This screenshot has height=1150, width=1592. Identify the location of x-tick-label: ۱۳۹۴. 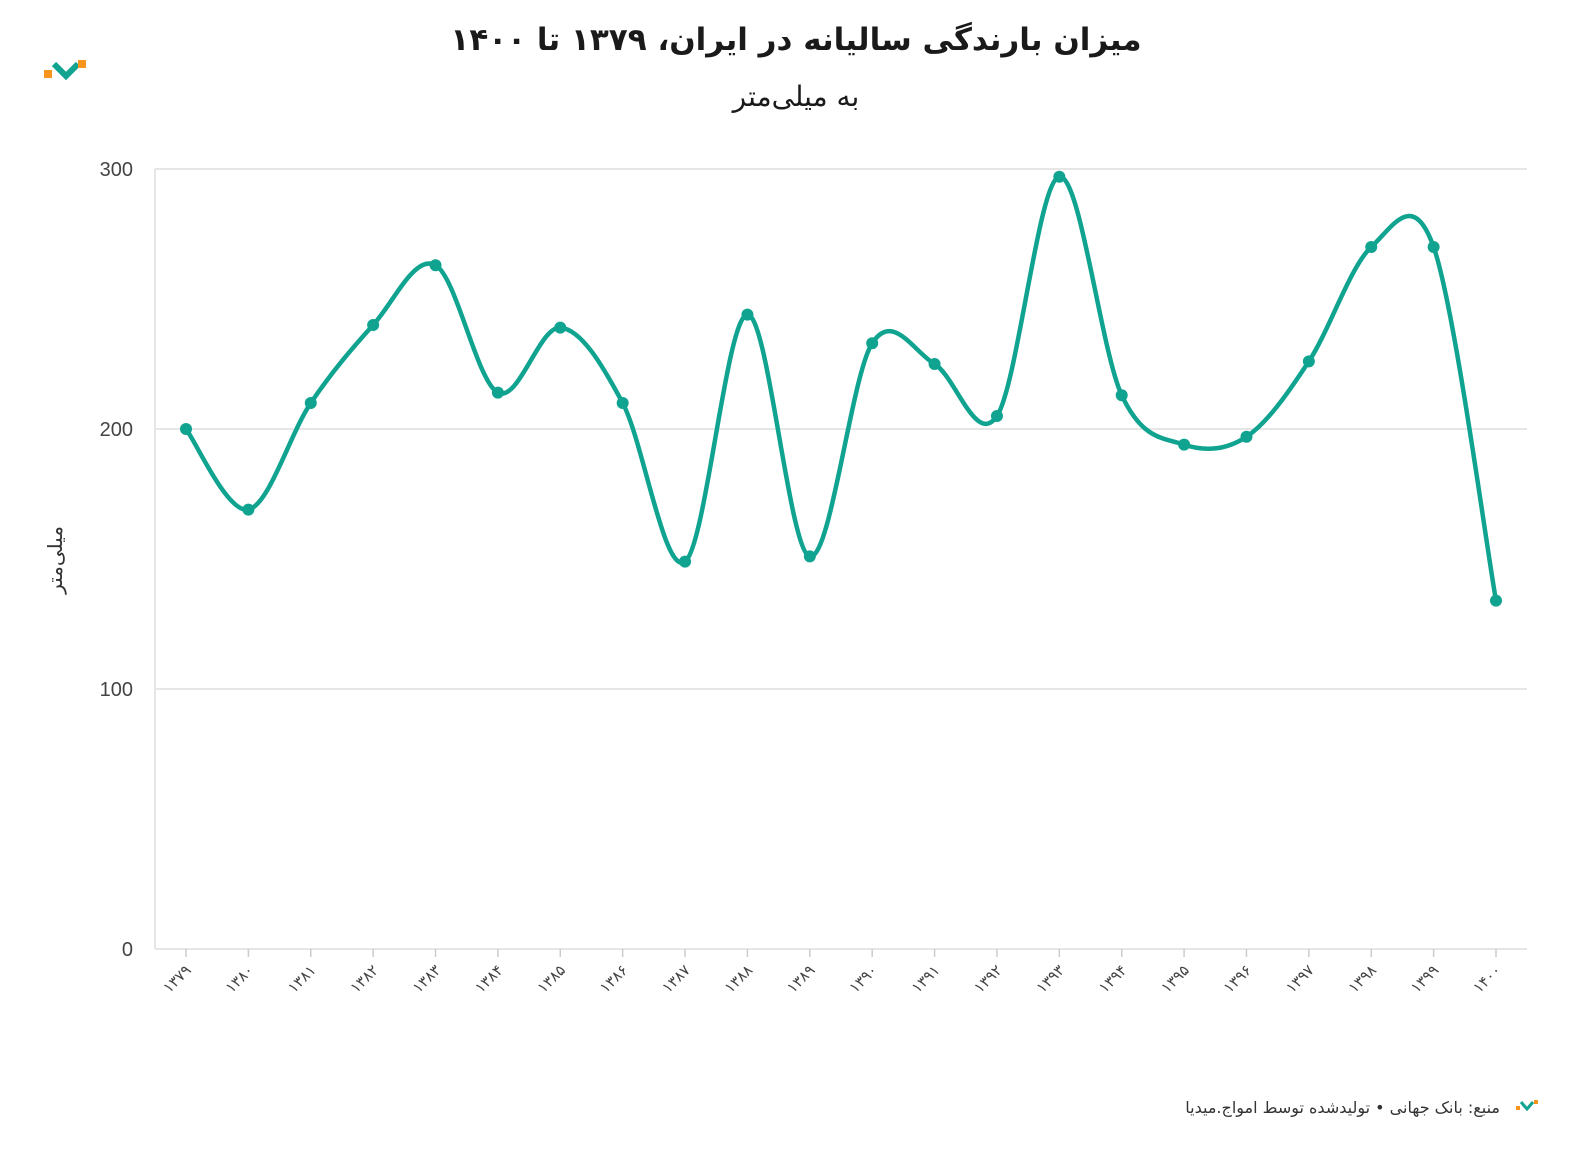
(1113, 979).